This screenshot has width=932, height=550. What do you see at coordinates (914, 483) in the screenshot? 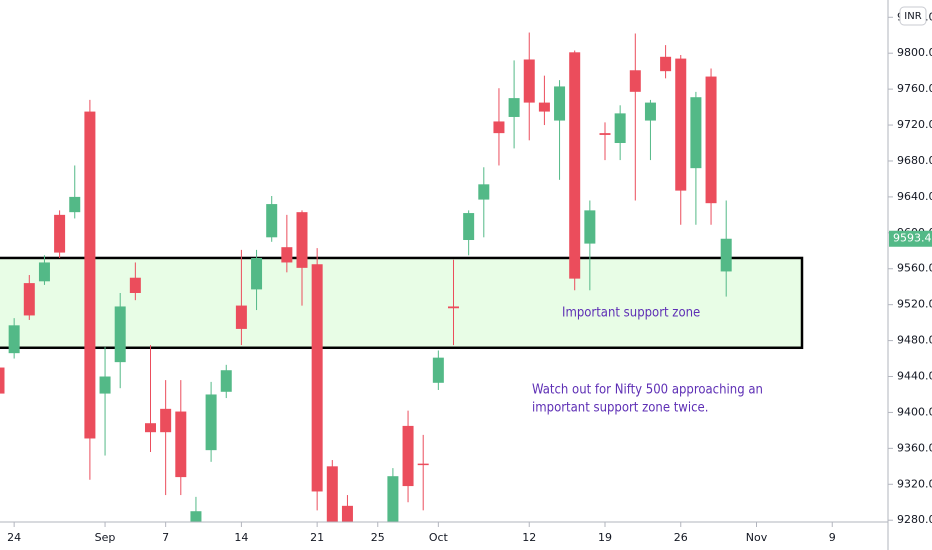
I see `y-tick-label: 9320.00` at bounding box center [914, 483].